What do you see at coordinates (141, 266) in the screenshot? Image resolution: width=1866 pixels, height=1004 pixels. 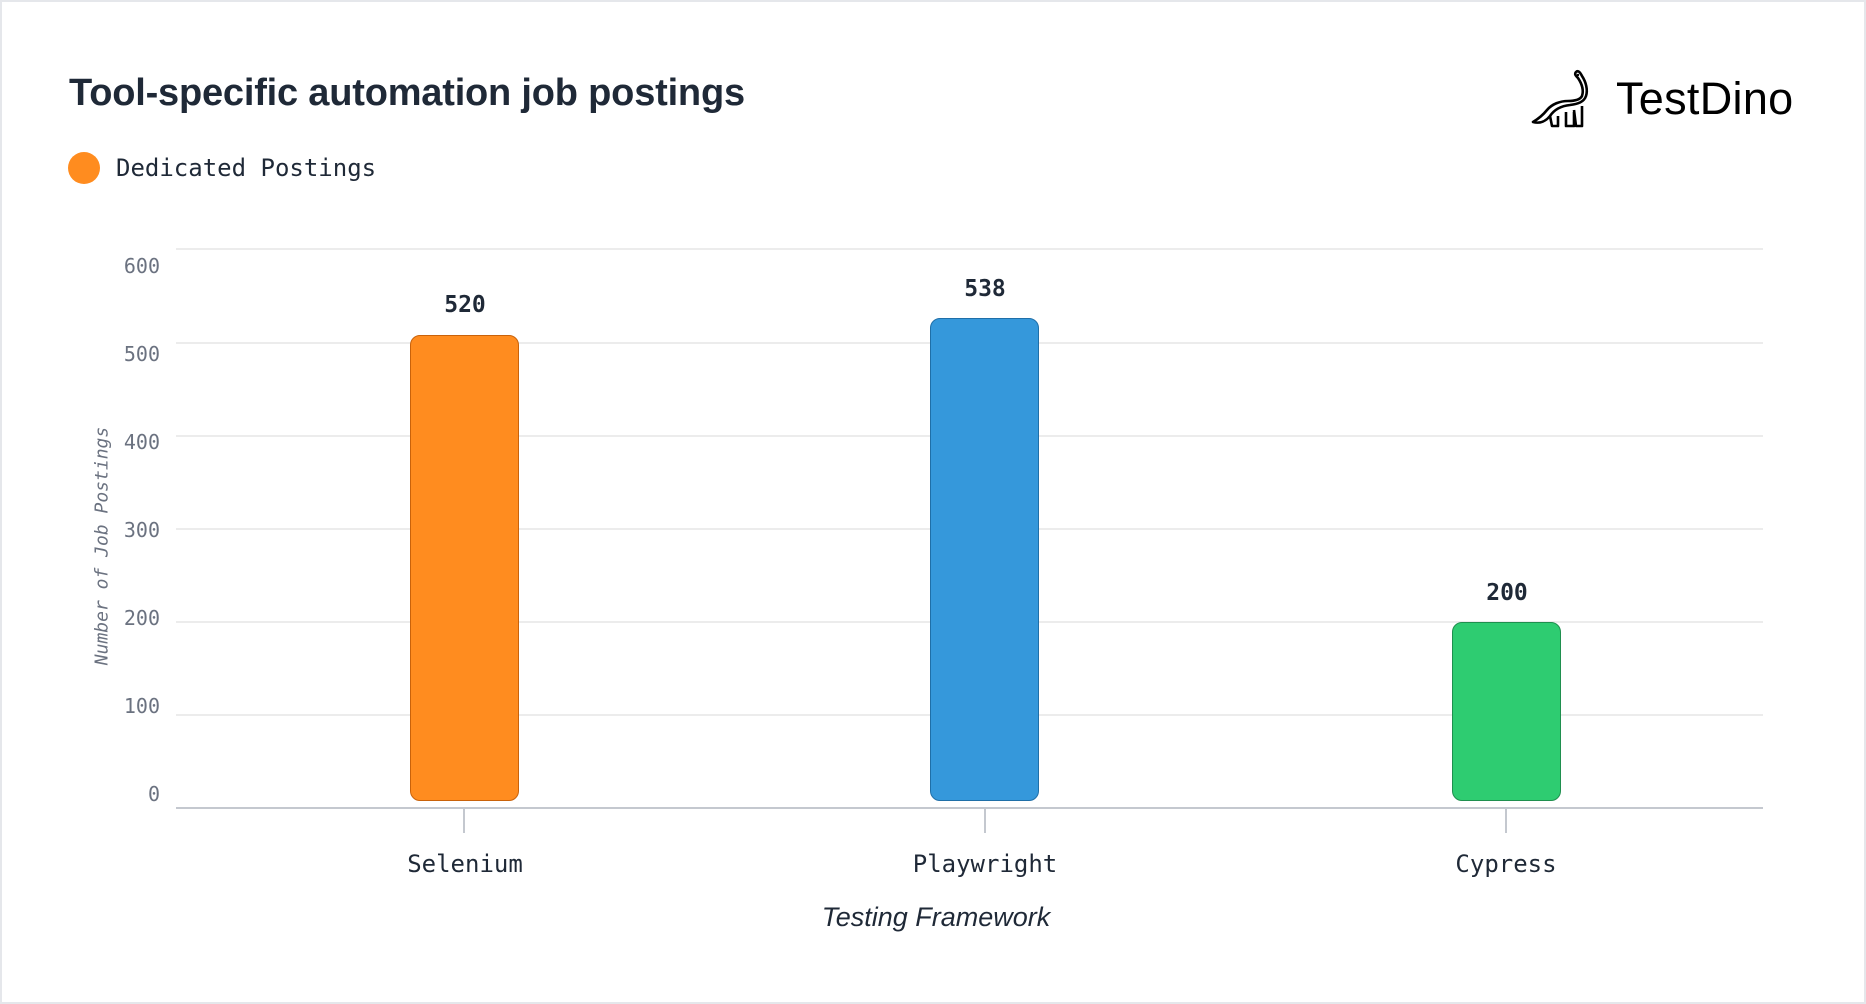 I see `y-tick-600: 600` at bounding box center [141, 266].